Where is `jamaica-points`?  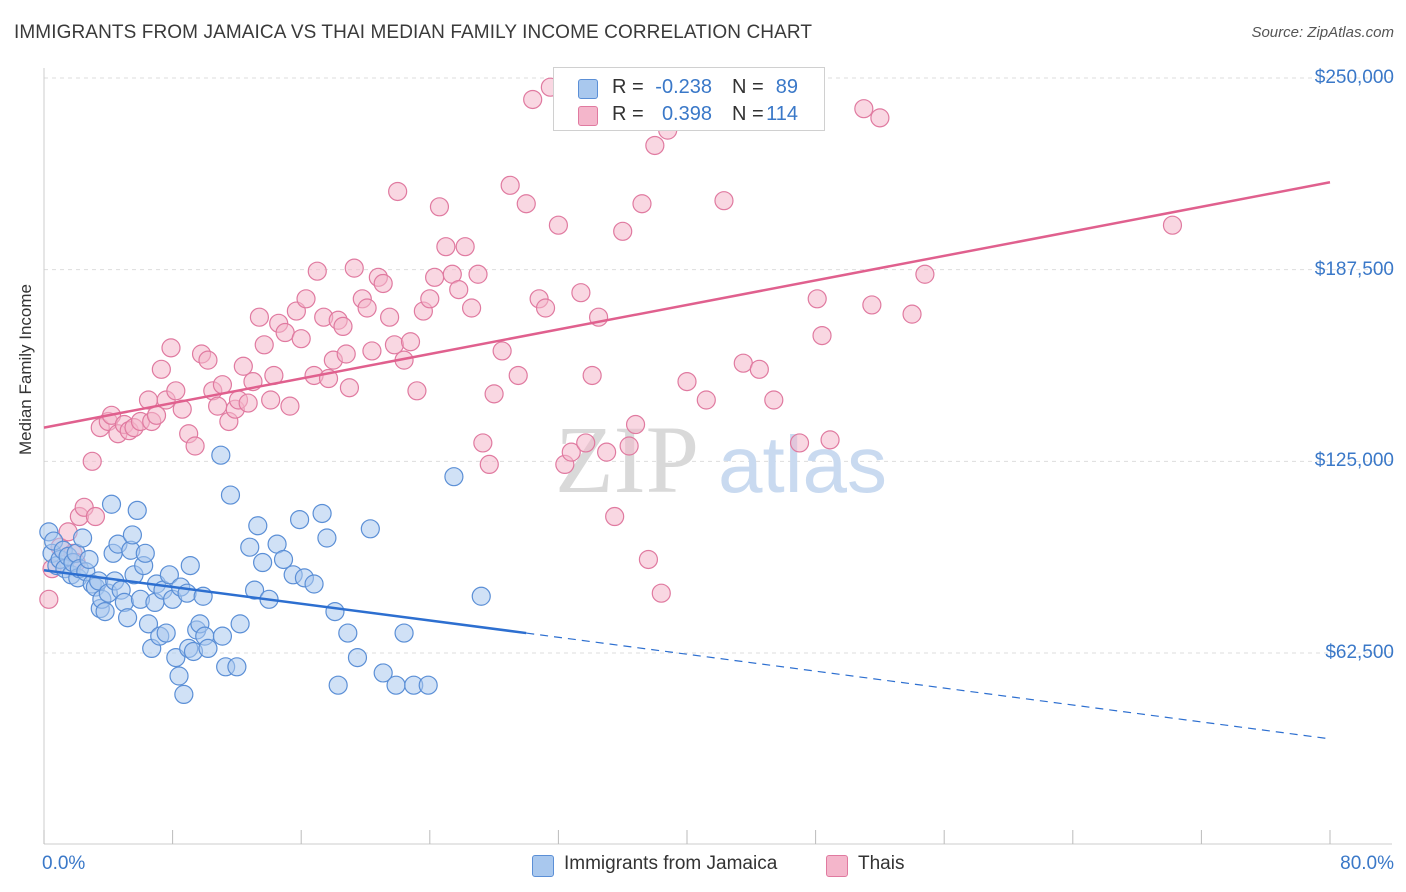 jamaica-points is located at coordinates (265, 575).